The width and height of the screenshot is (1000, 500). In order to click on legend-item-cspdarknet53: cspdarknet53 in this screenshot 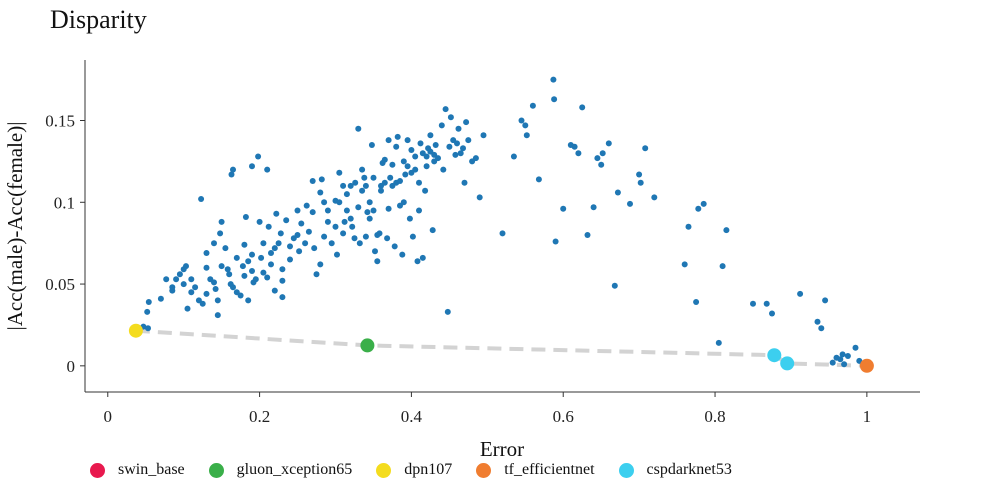, I will do `click(675, 470)`.